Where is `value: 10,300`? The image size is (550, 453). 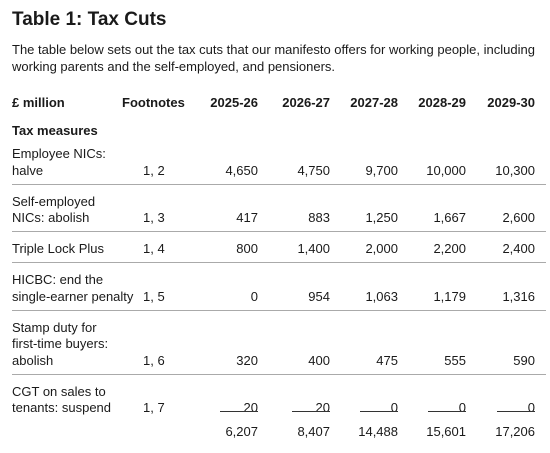 value: 10,300 is located at coordinates (515, 170).